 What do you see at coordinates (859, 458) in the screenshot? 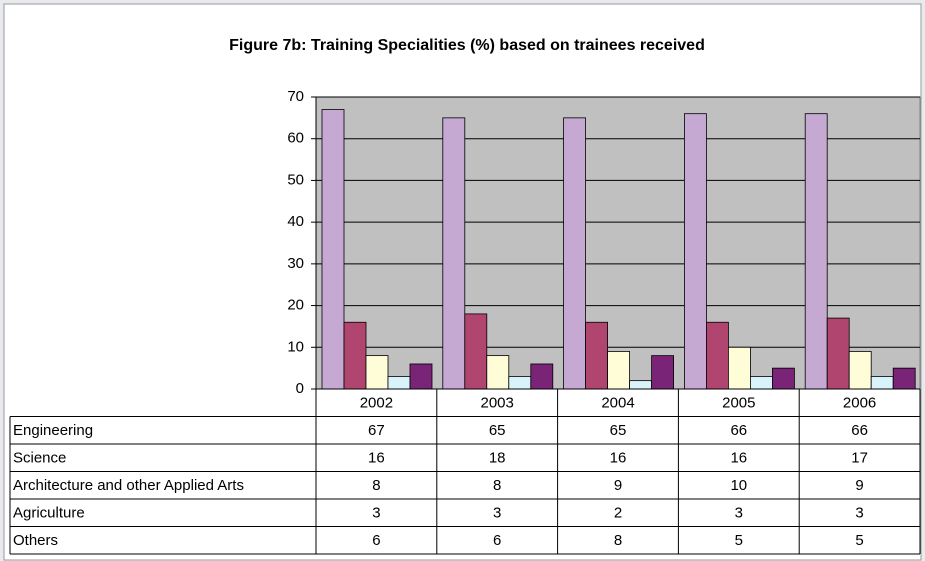
I see `table-value: 17` at bounding box center [859, 458].